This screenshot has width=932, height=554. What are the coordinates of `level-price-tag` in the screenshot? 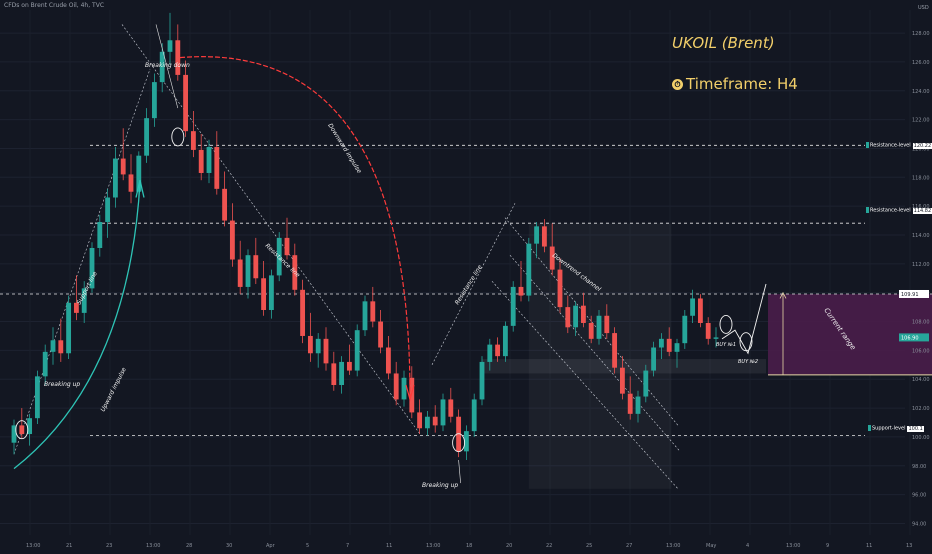 It's located at (914, 293).